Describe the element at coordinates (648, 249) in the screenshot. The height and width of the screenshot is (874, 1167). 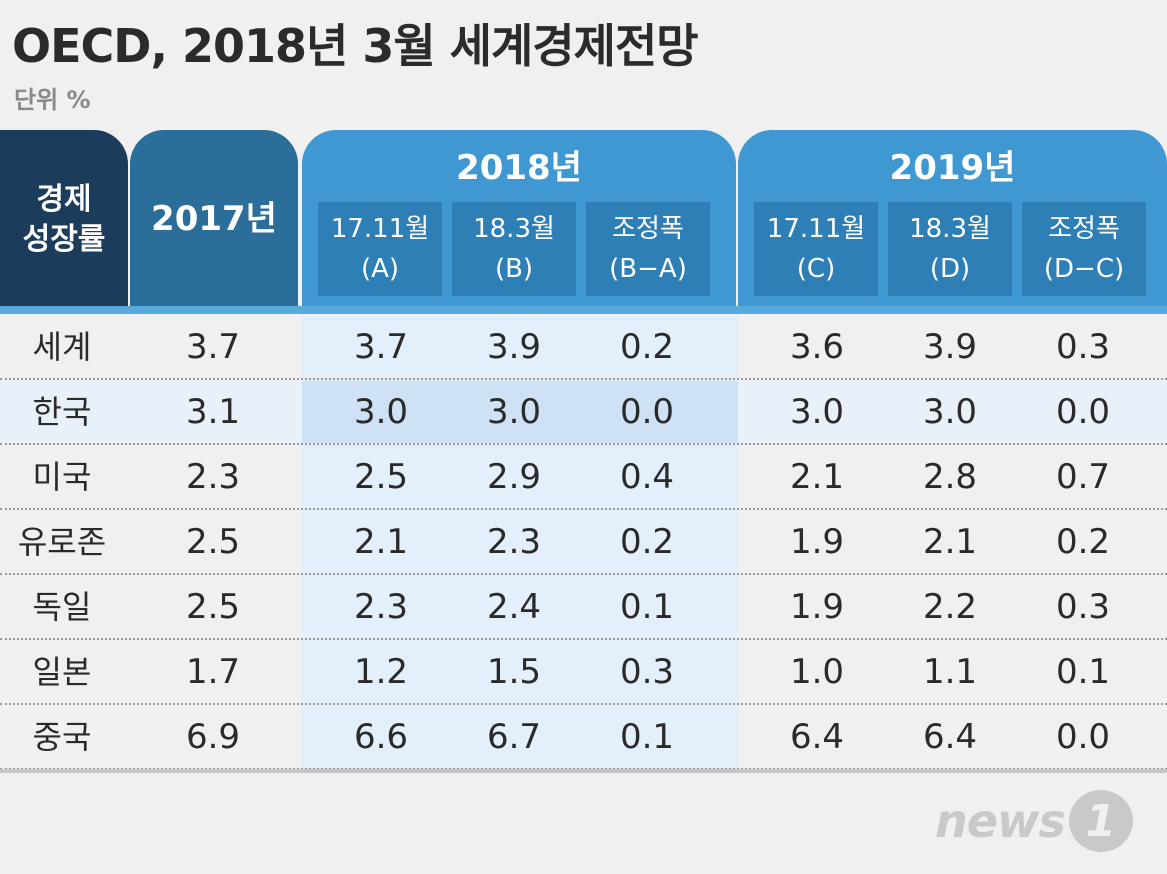
I see `header-2018-sub-ba: 조정폭 (B−A)` at that location.